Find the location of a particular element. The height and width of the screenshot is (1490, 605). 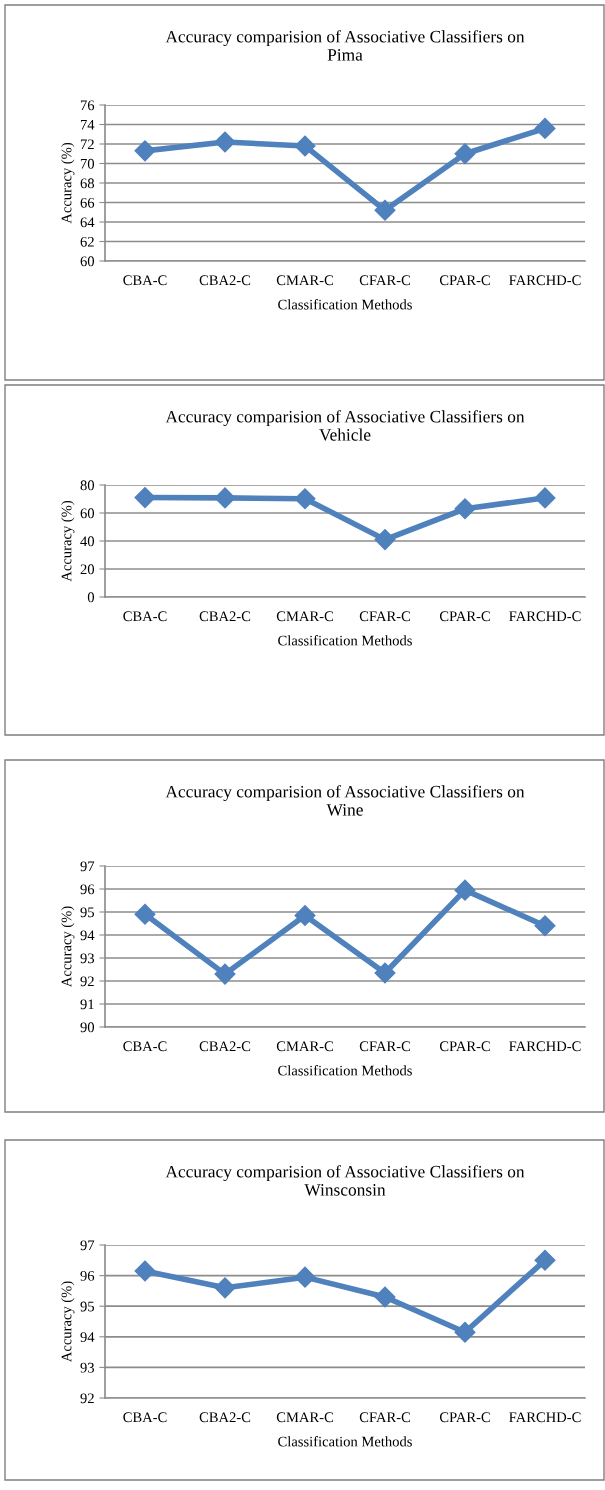

y-tick-label: 80 is located at coordinates (87, 485).